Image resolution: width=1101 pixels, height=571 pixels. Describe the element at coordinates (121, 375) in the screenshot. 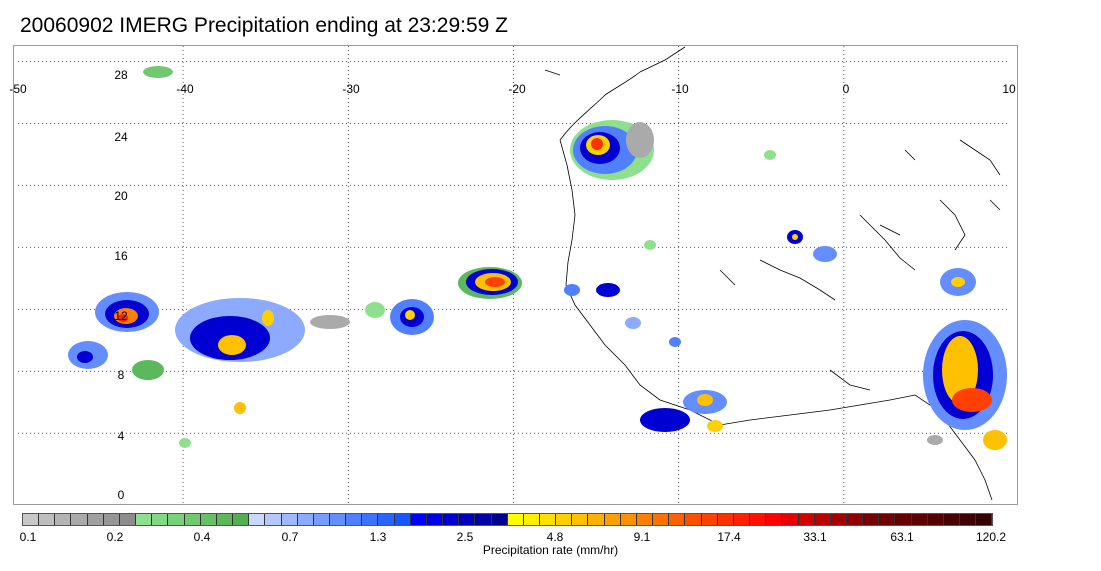

I see `lat-tick-label: 8` at that location.